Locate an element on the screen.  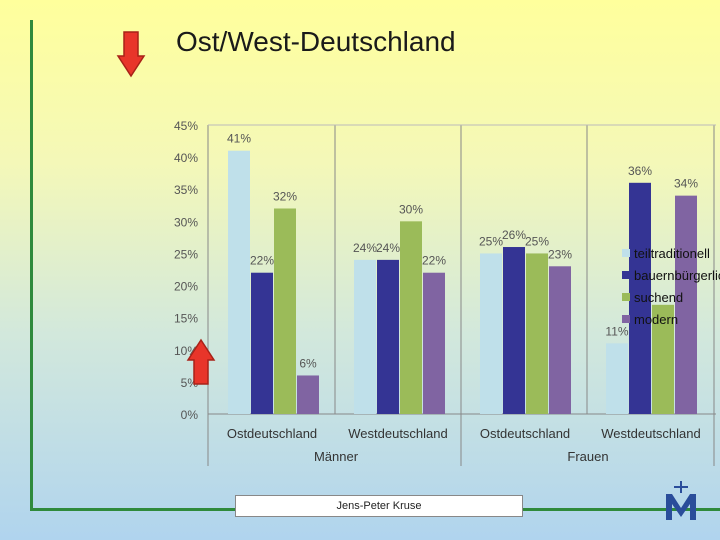
data-label: 34% is located at coordinates (686, 184).